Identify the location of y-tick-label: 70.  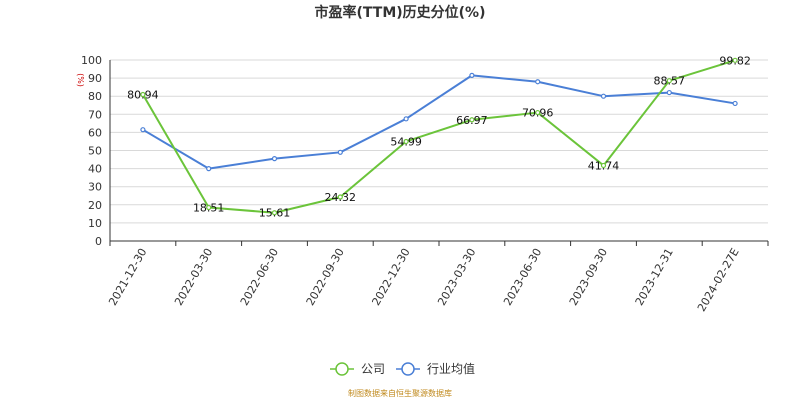
(95, 114).